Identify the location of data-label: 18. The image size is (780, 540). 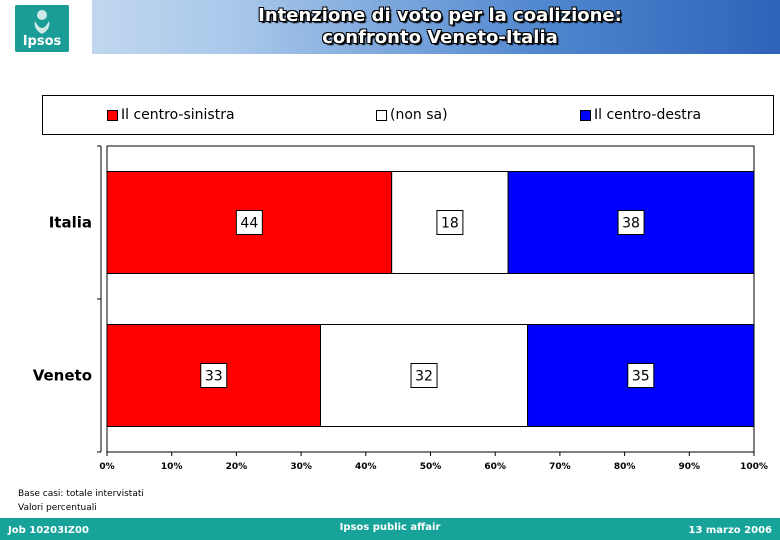
(450, 224).